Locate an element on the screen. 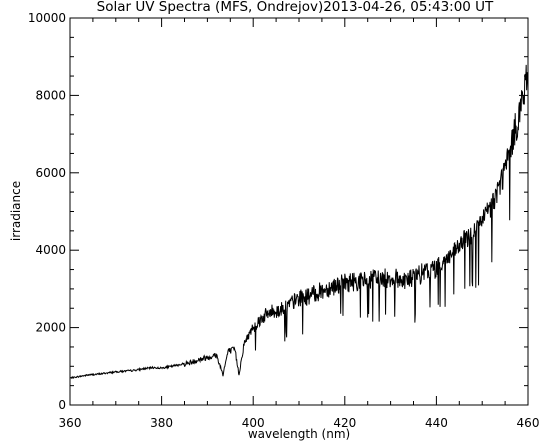  x-tick-label: 360 is located at coordinates (70, 423).